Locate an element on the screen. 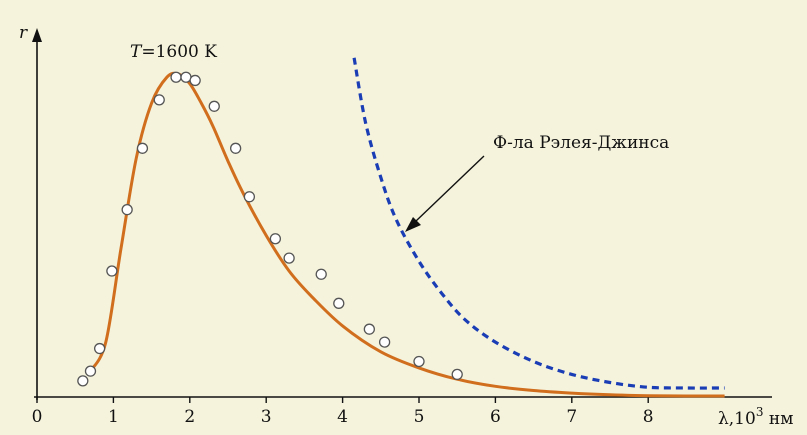 This screenshot has width=807, height=435. x-axis-label-tail: нм is located at coordinates (778, 419).